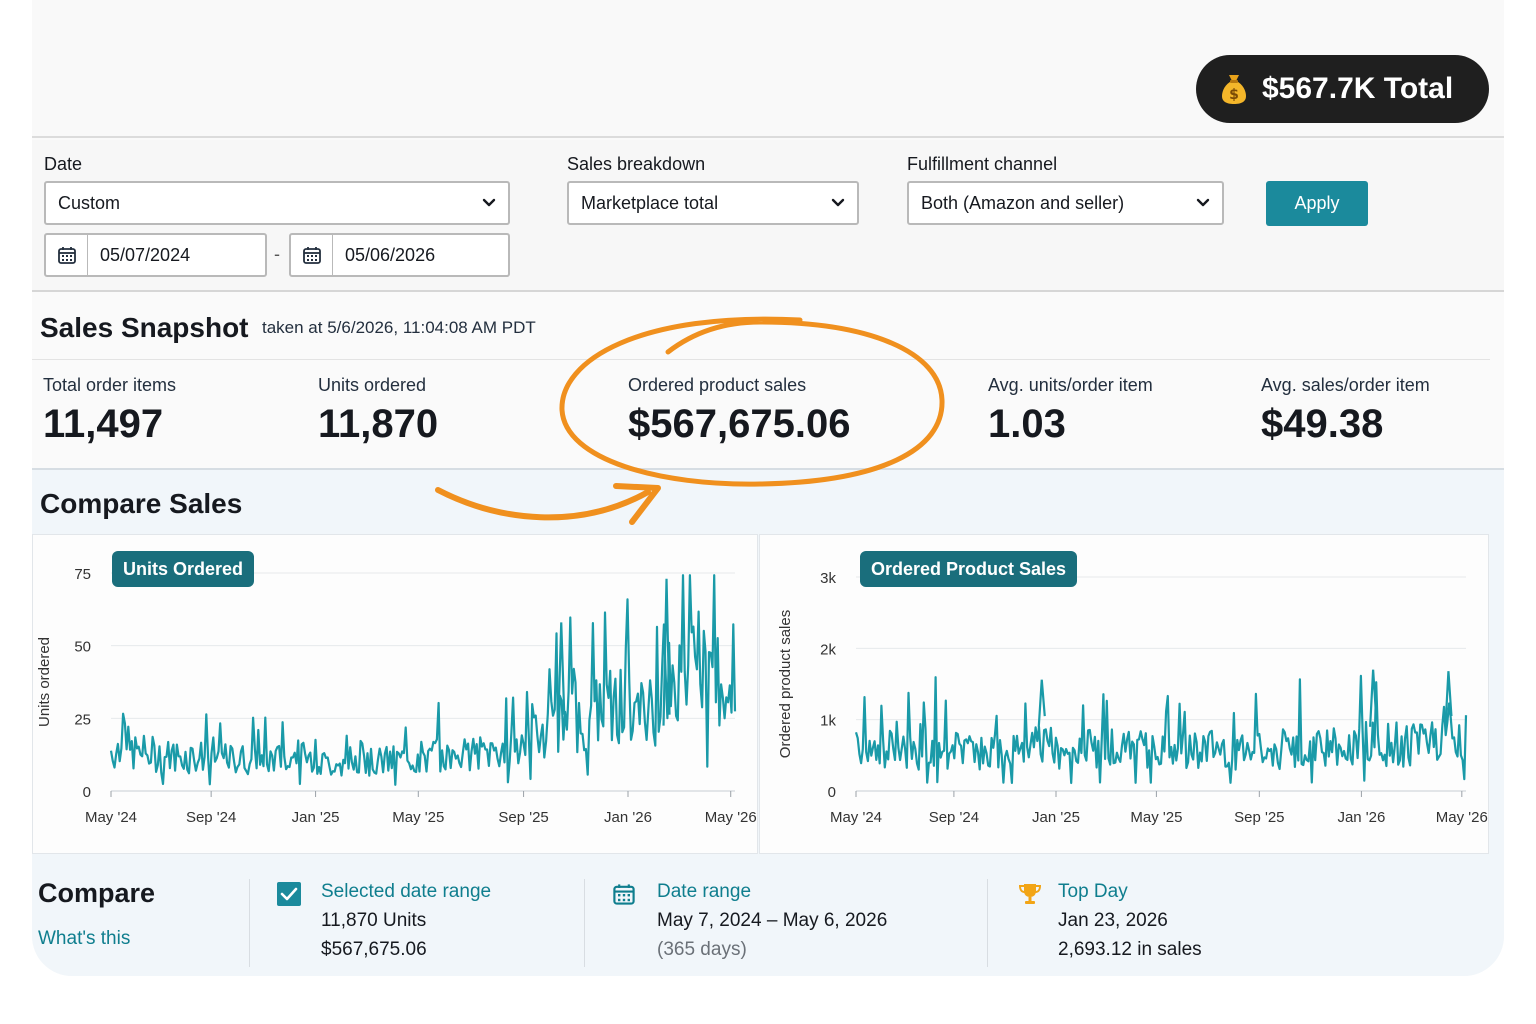 The width and height of the screenshot is (1536, 1024). What do you see at coordinates (1322, 424) in the screenshot?
I see `metric-value: $49.38` at bounding box center [1322, 424].